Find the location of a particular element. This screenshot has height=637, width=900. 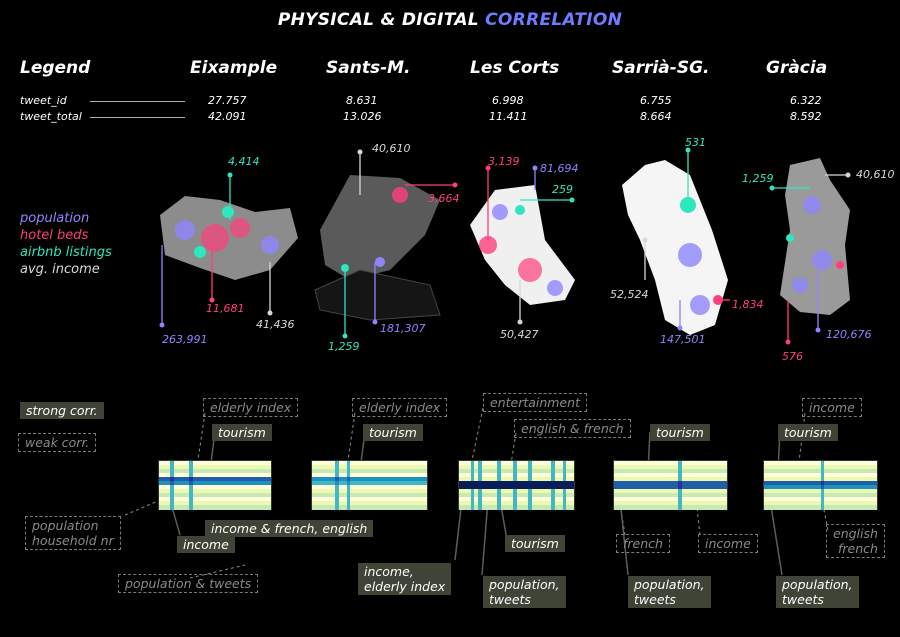

stat-tweet-total: 8.592 is located at coordinates (806, 116).